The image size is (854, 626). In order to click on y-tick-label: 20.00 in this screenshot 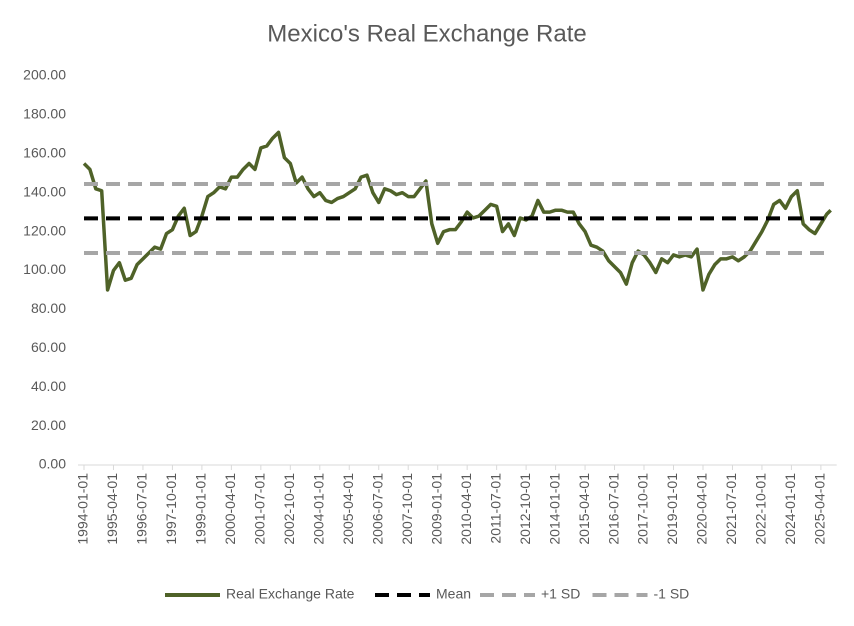, I will do `click(48, 425)`.